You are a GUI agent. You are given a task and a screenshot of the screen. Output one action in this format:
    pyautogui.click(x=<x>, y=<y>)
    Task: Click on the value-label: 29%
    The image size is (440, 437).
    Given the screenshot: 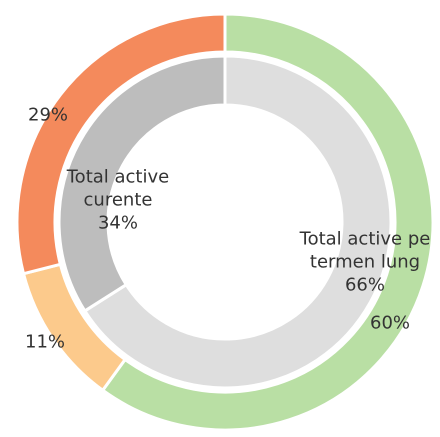 What is the action you would take?
    pyautogui.click(x=48, y=115)
    